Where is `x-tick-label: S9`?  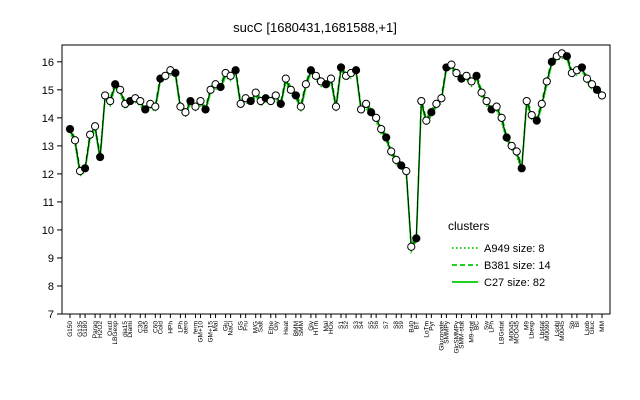
x-tick-label: S9 is located at coordinates (401, 325).